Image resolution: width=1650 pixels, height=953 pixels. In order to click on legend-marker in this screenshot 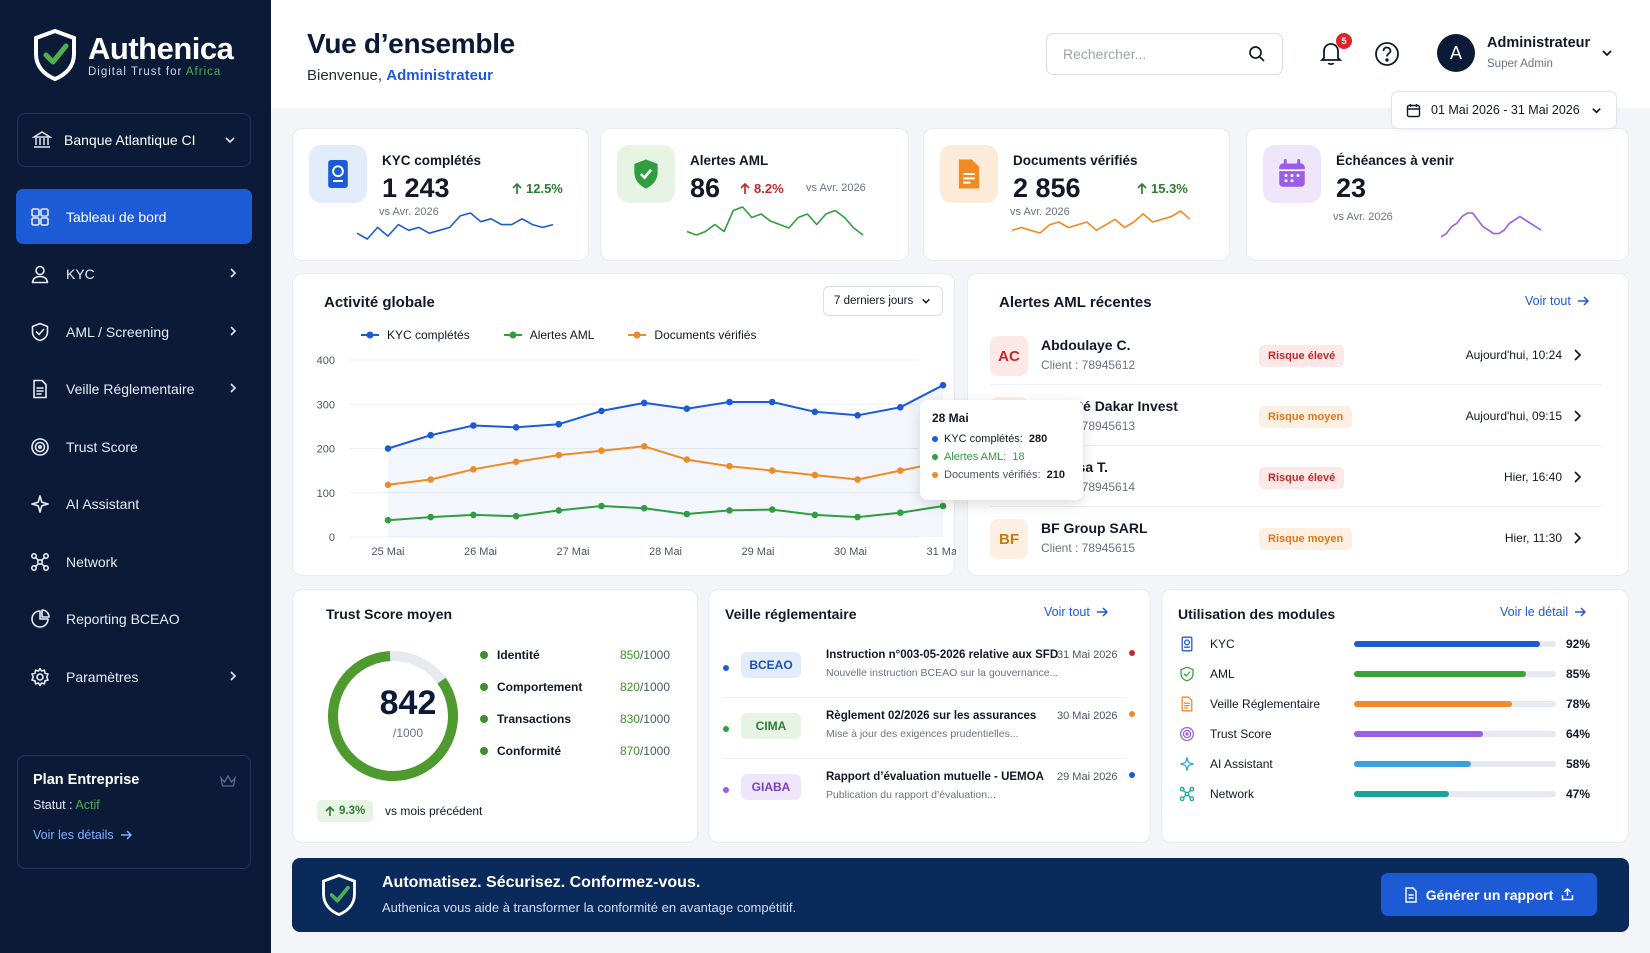, I will do `click(637, 335)`.